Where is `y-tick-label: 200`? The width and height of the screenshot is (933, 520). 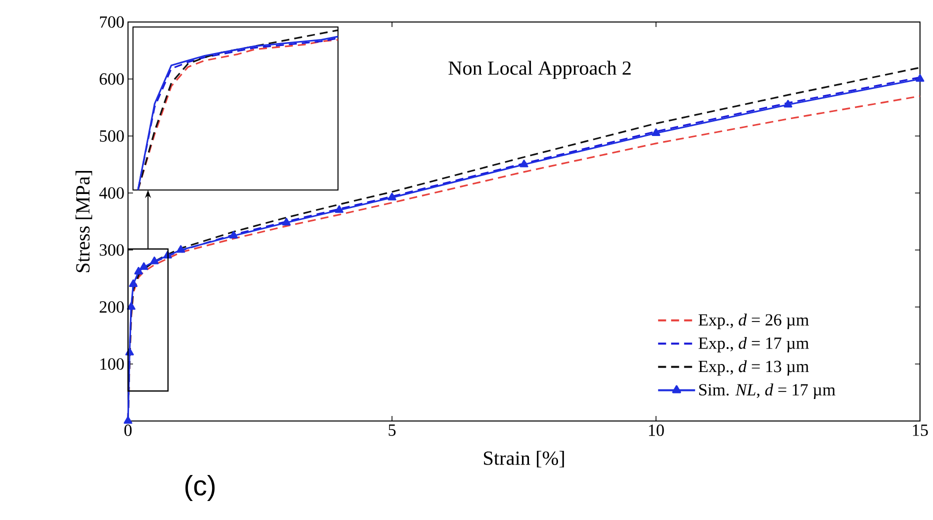
y-tick-label: 200 is located at coordinates (112, 307).